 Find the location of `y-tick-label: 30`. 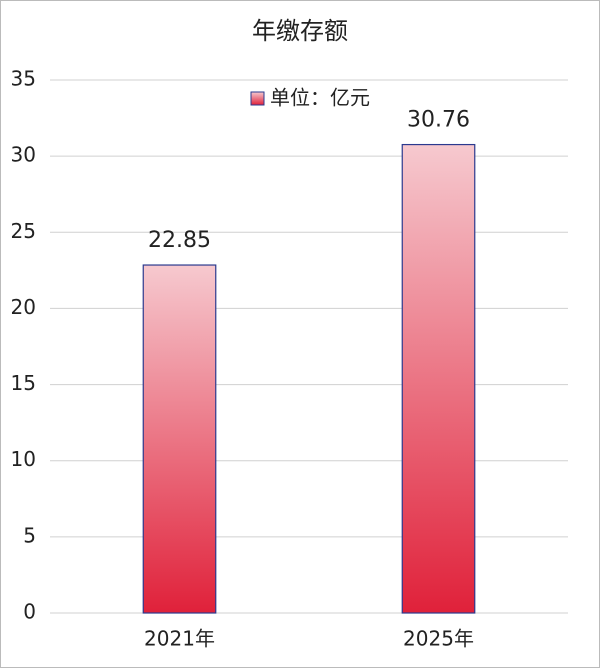

y-tick-label: 30 is located at coordinates (23, 155).